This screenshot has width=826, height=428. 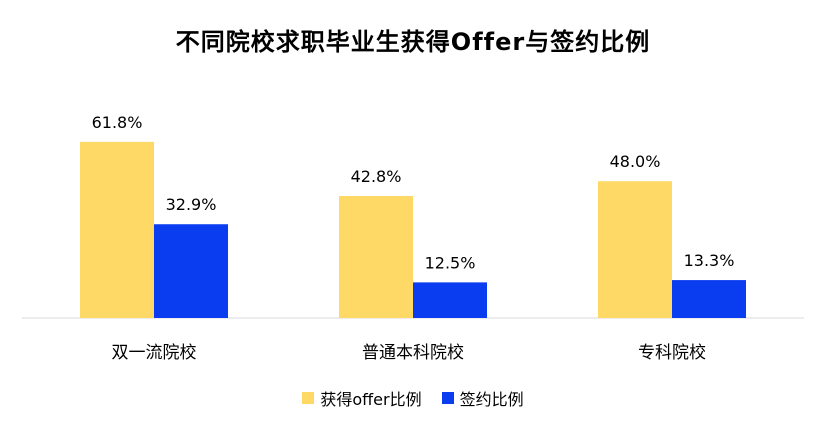 I want to click on category-label-2: 专科院校, so click(x=672, y=353).